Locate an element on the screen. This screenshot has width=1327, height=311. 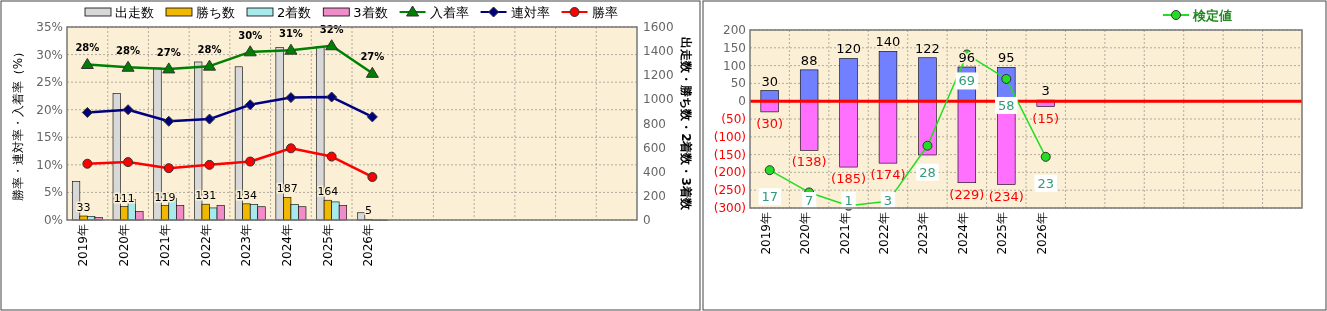
y2-tick-label: 600 is located at coordinates (654, 147).